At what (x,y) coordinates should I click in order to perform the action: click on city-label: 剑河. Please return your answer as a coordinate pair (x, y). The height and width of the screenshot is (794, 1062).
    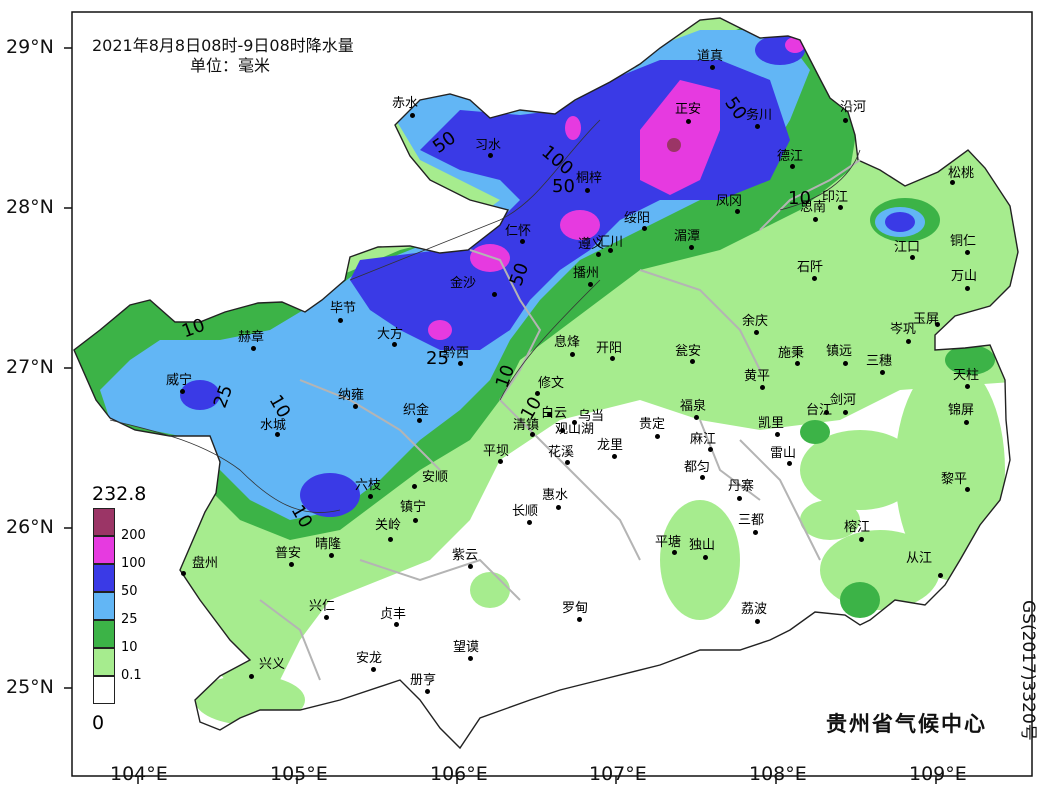
    Looking at the image, I should click on (843, 400).